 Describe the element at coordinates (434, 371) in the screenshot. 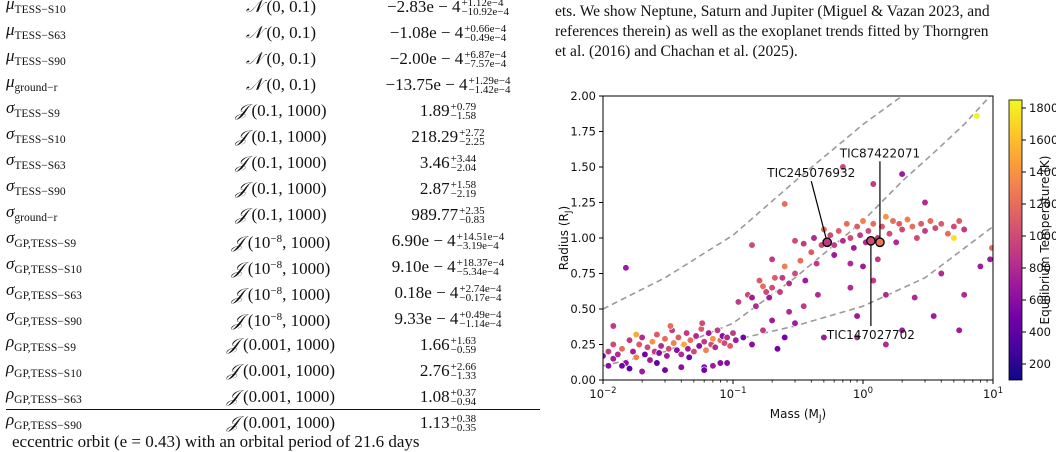

I see `posterior-value: 2.76` at that location.